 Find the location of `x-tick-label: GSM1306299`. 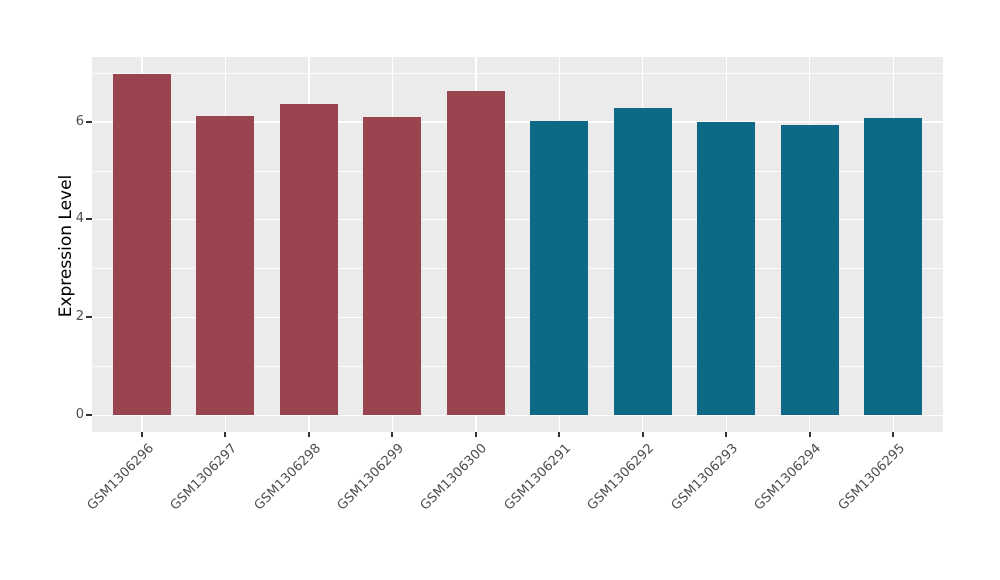

x-tick-label: GSM1306299 is located at coordinates (371, 477).